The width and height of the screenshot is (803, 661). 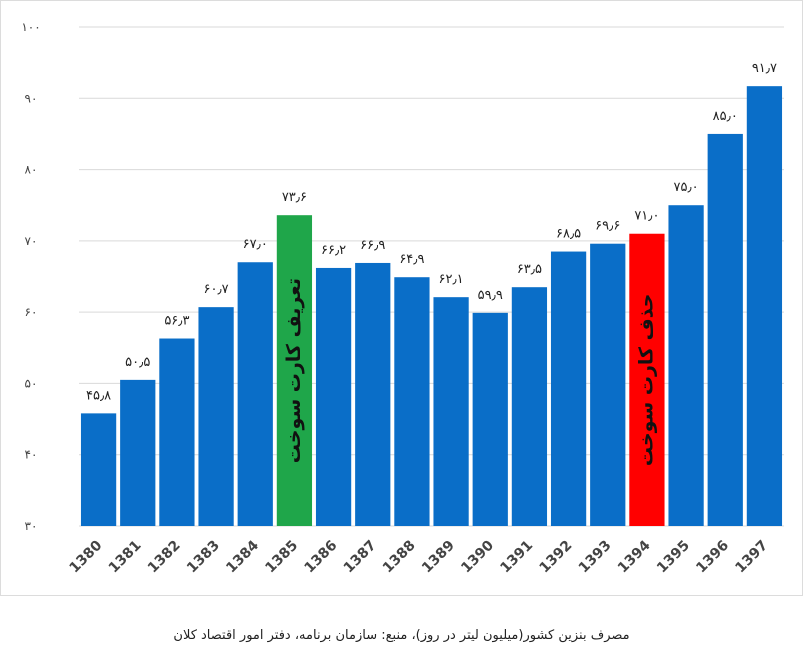 I want to click on x-tick-label-1384: 1384, so click(x=242, y=556).